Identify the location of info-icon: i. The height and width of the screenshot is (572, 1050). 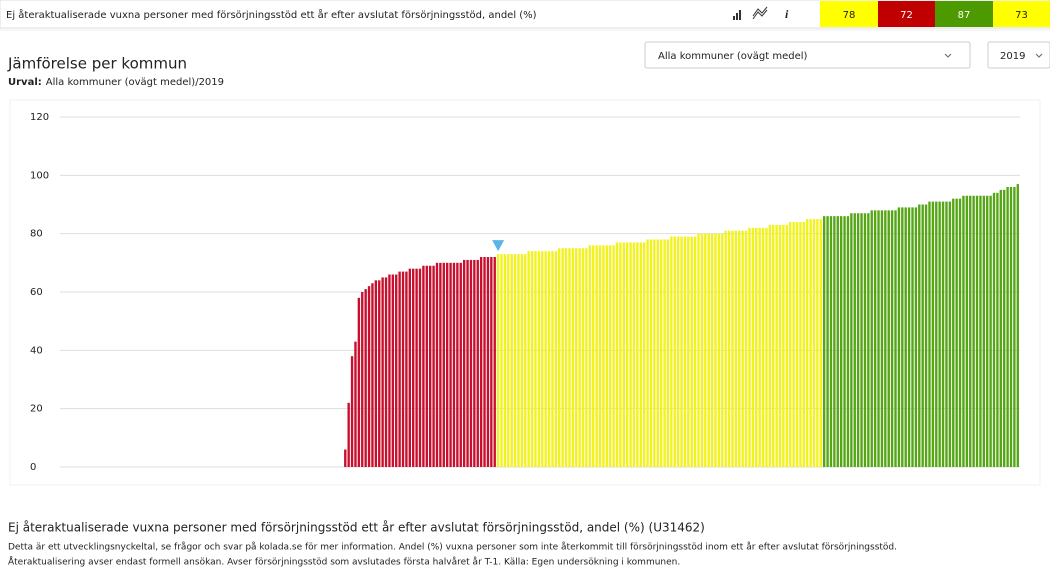
(787, 14).